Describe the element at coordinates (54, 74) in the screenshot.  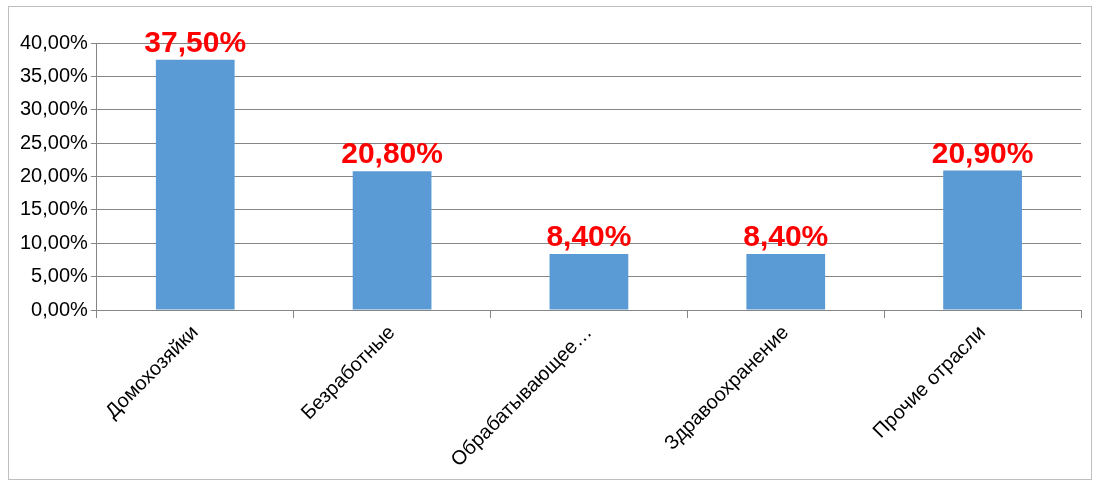
I see `y-tick-label: 35,00%` at that location.